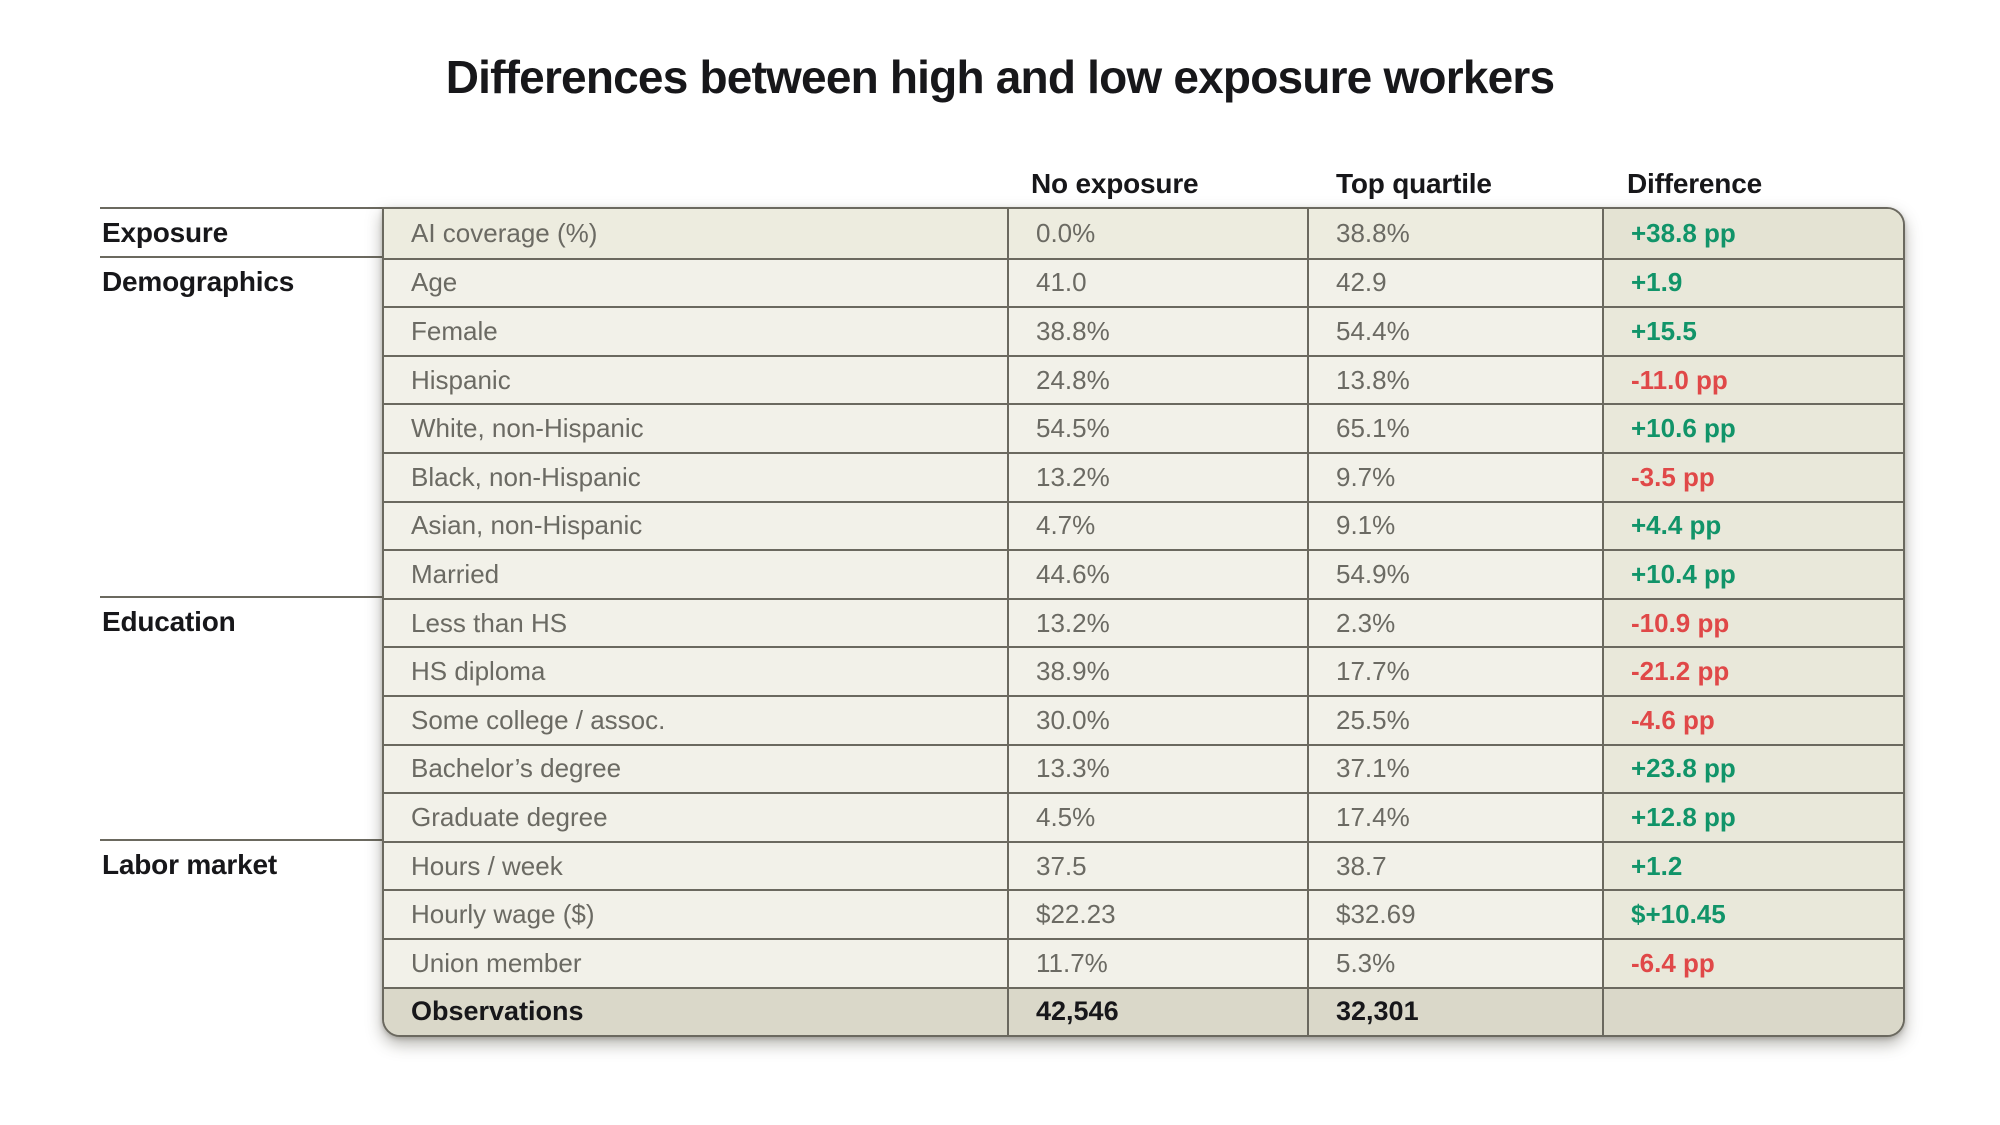 The height and width of the screenshot is (1125, 2000). What do you see at coordinates (1454, 525) in the screenshot?
I see `value-cell-top-quartile: 9.1%` at bounding box center [1454, 525].